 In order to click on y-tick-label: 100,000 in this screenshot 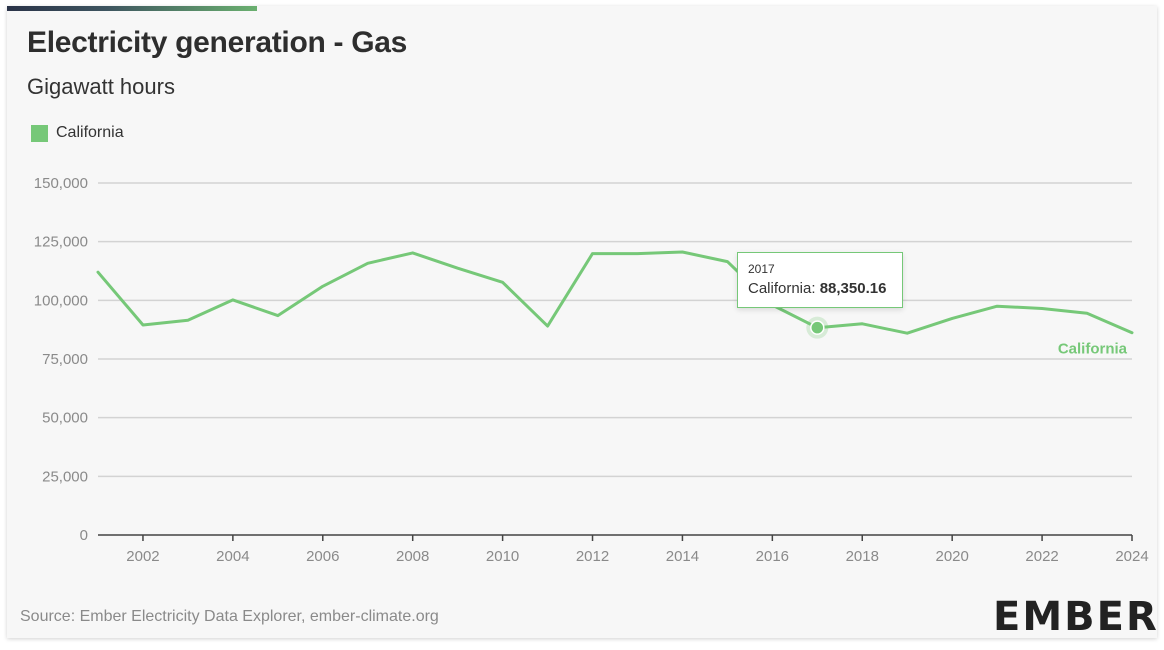, I will do `click(61, 300)`.